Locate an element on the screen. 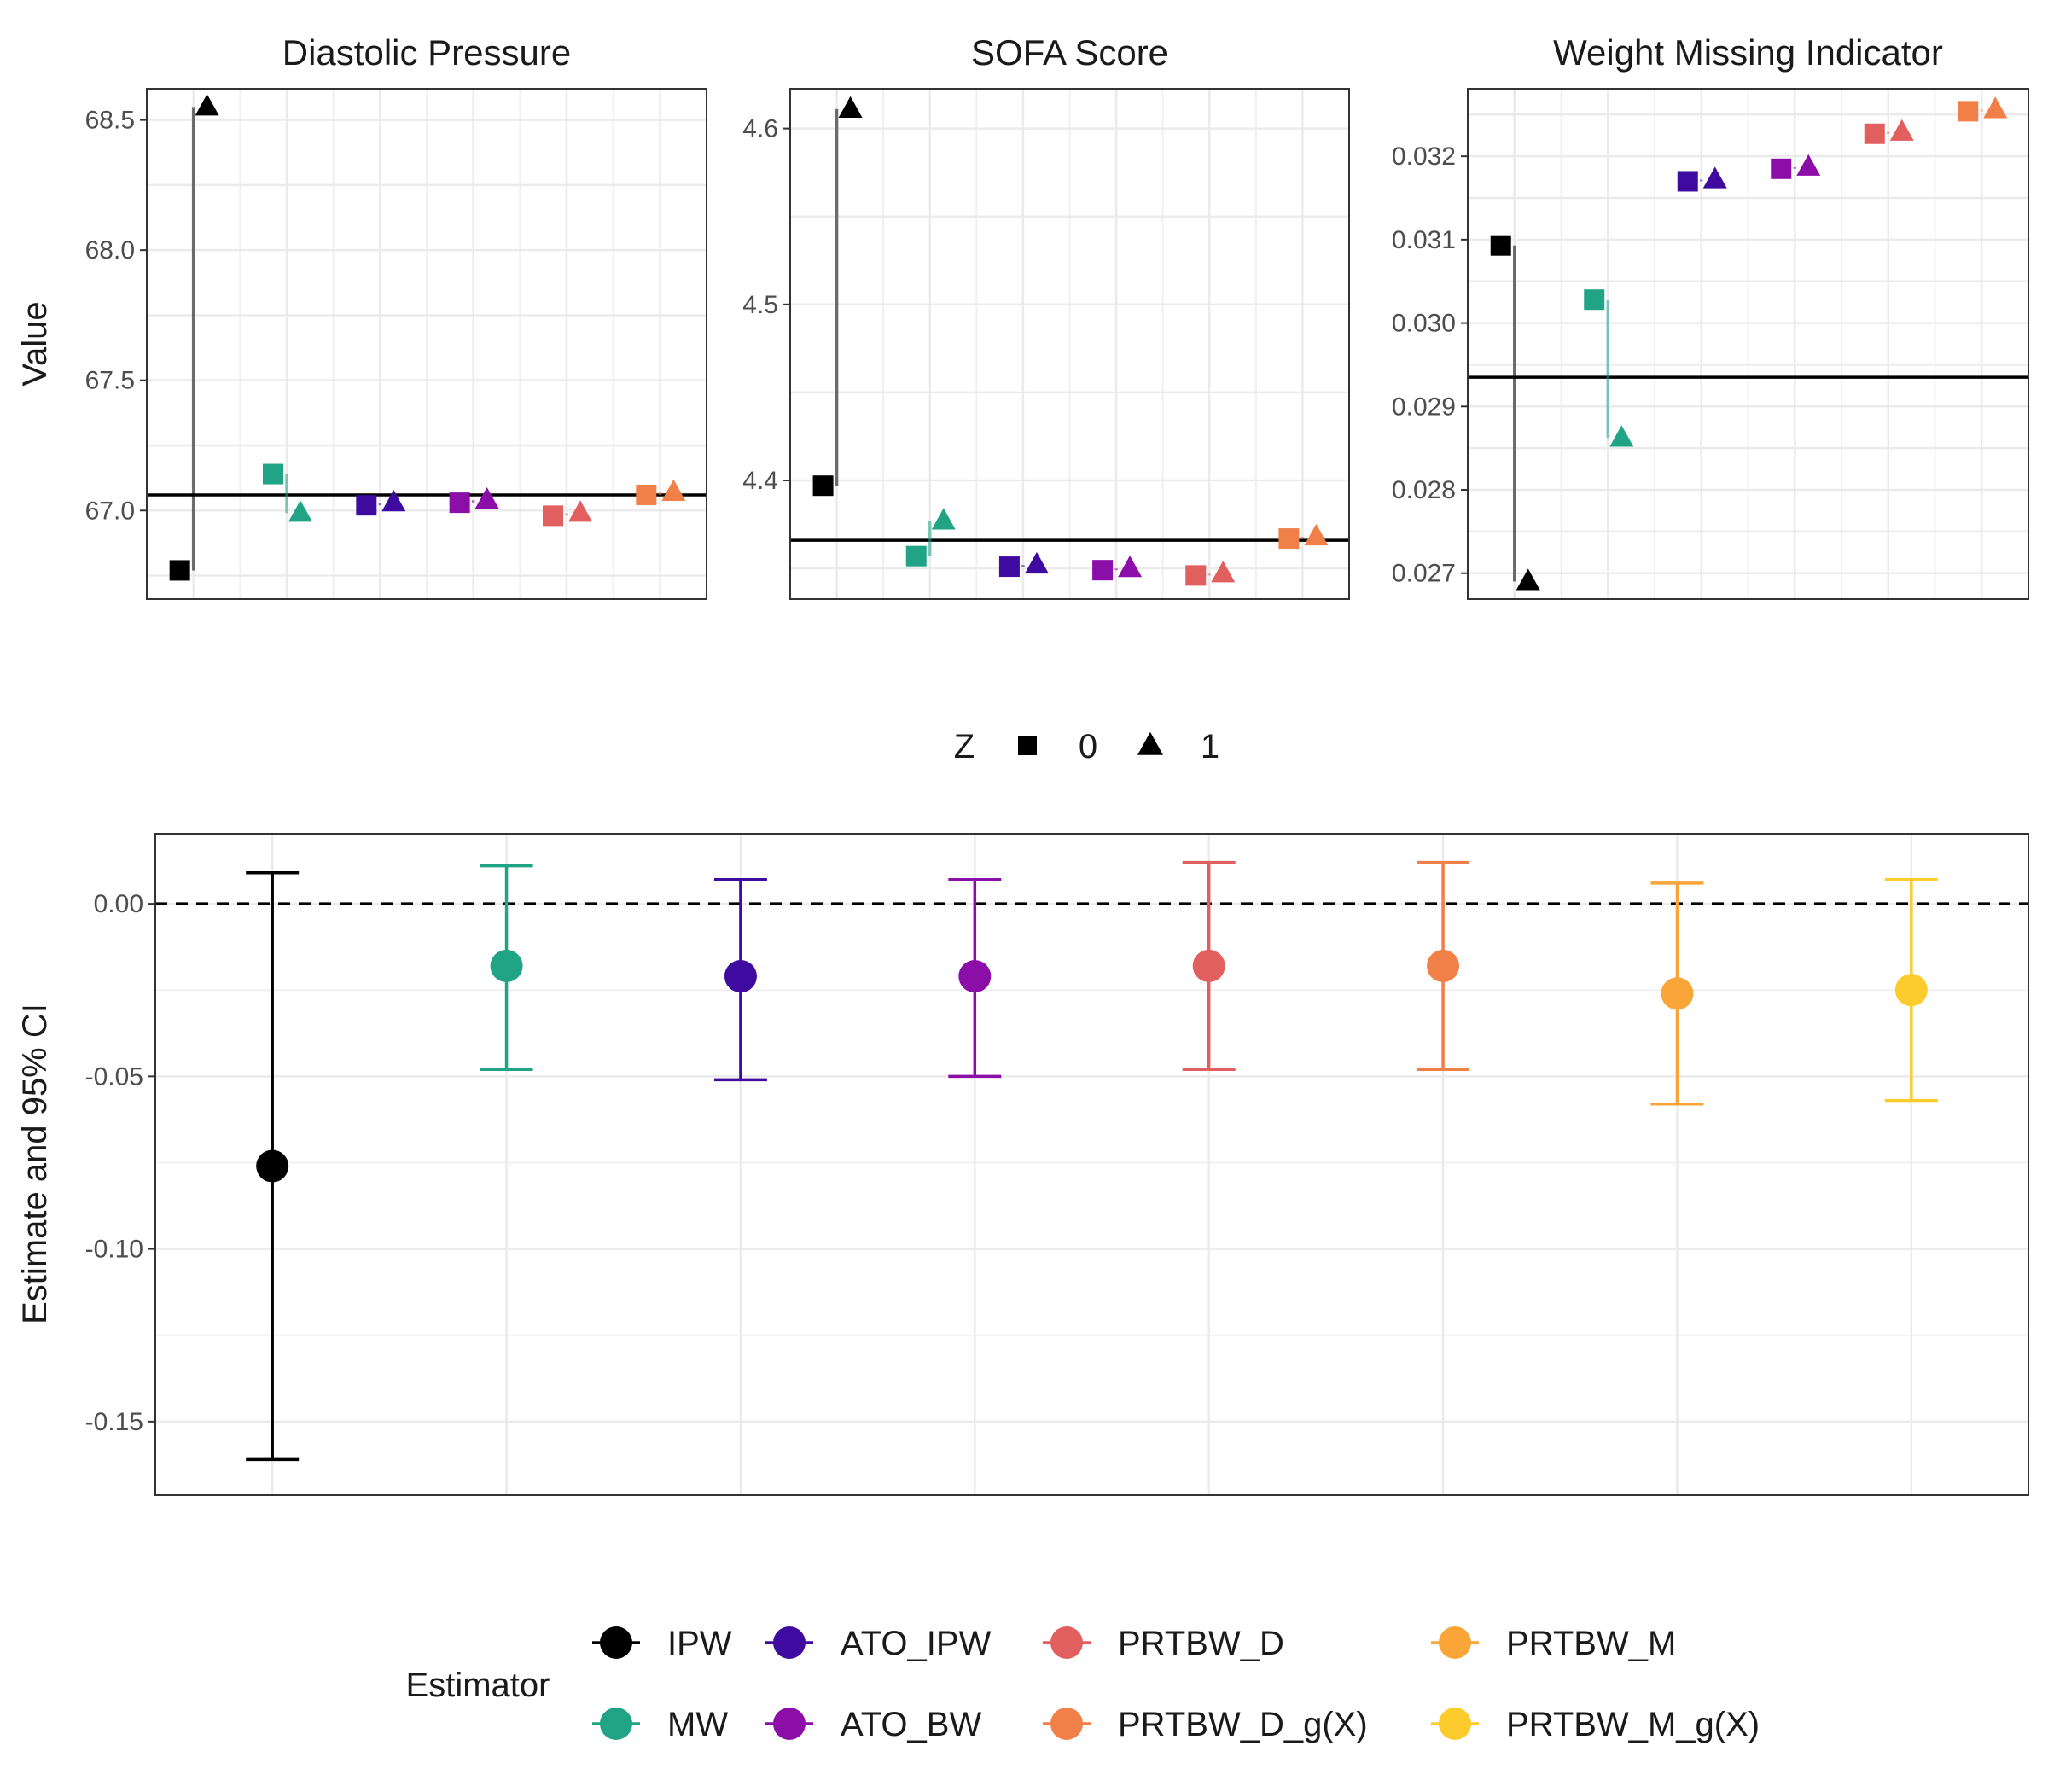  y-tick-label: 67.5 is located at coordinates (110, 381).